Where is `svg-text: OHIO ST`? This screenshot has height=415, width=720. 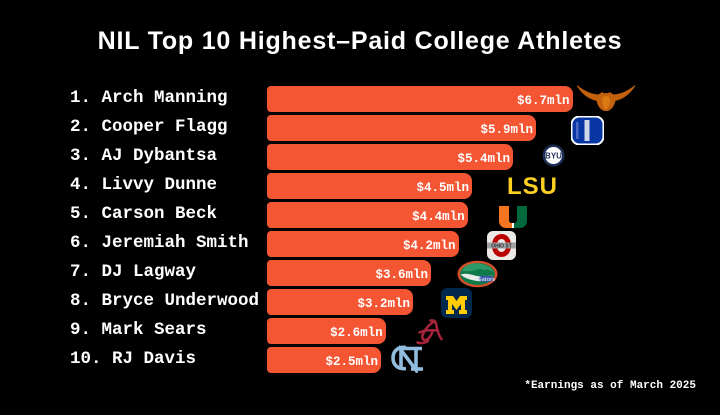
svg-text: OHIO ST is located at coordinates (501, 247).